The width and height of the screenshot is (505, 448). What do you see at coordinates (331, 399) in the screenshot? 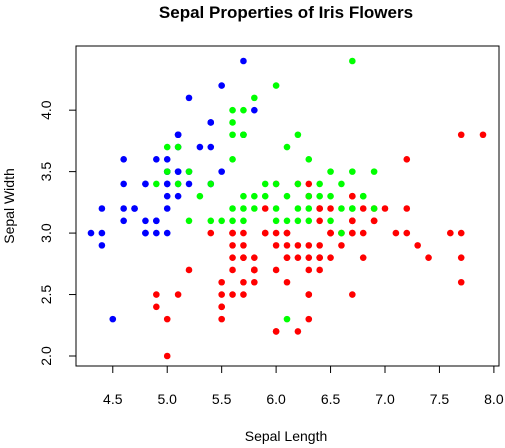
I see `x-tick-label: 6.5` at bounding box center [331, 399].